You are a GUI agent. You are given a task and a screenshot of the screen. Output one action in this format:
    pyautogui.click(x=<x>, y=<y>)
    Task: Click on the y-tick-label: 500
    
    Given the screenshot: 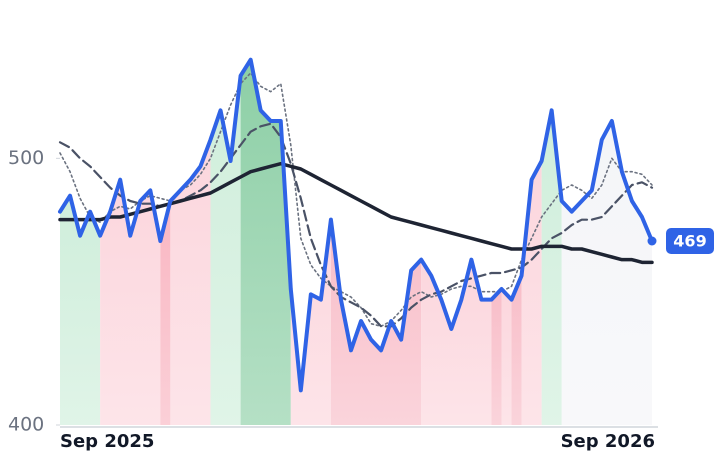 What is the action you would take?
    pyautogui.click(x=26, y=158)
    